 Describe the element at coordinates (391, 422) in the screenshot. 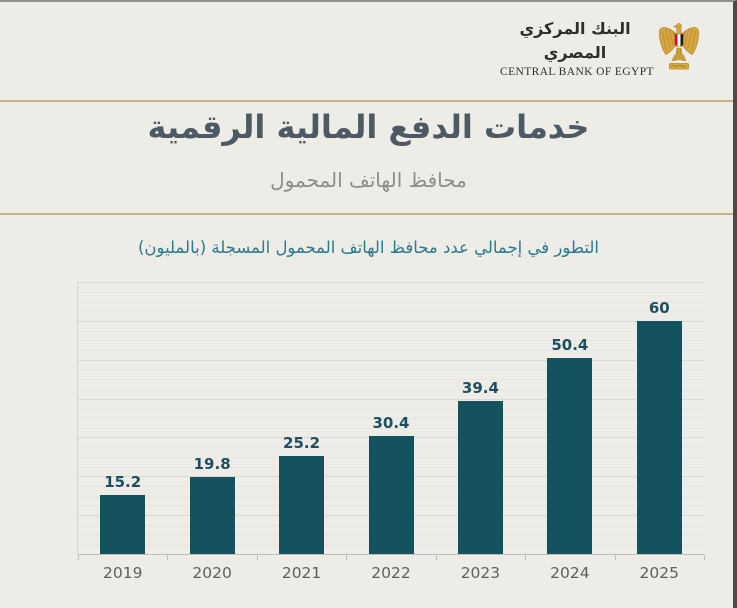

I see `bar-value-label: 30.4` at that location.